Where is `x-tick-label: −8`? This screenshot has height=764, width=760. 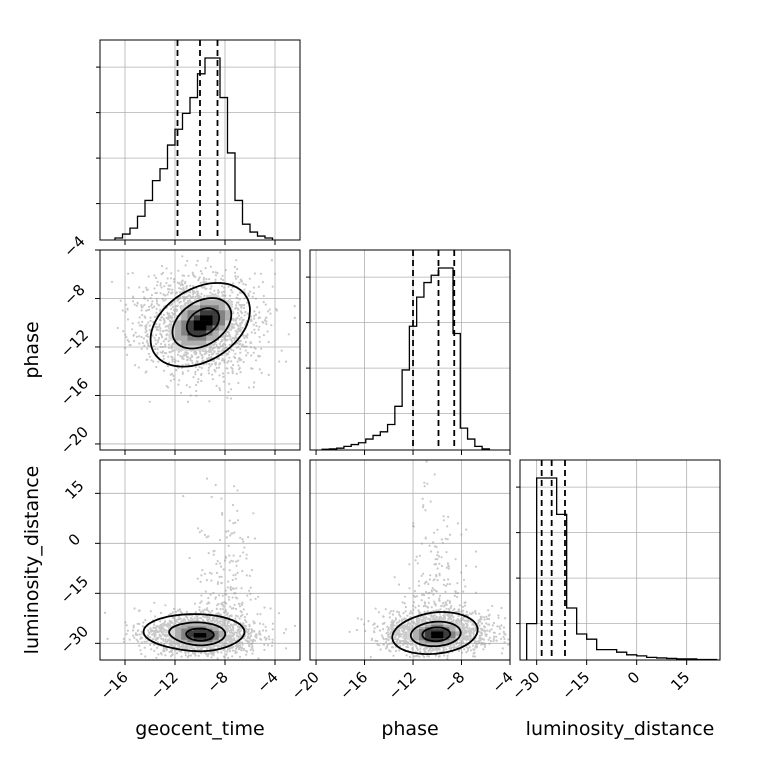 x-tick-label: −8 is located at coordinates (217, 682).